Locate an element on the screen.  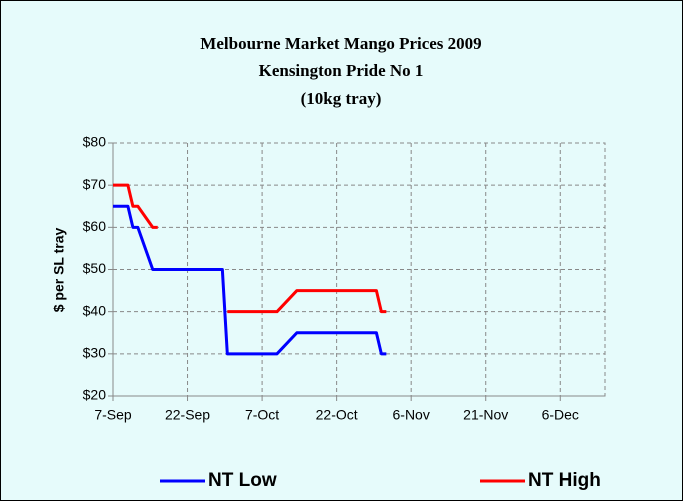
y-tick-label: $40 is located at coordinates (95, 310).